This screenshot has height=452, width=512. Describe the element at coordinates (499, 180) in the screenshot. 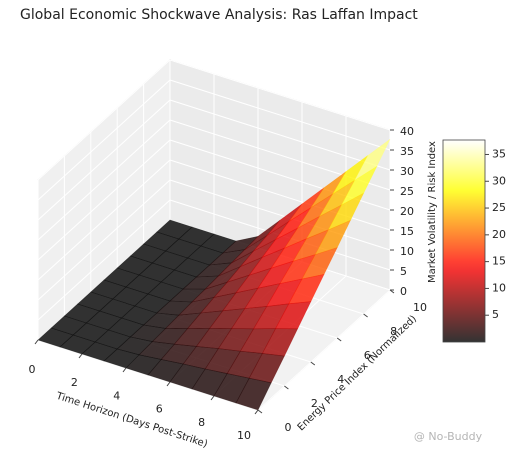

I see `colorbar-tick-label: 30` at that location.